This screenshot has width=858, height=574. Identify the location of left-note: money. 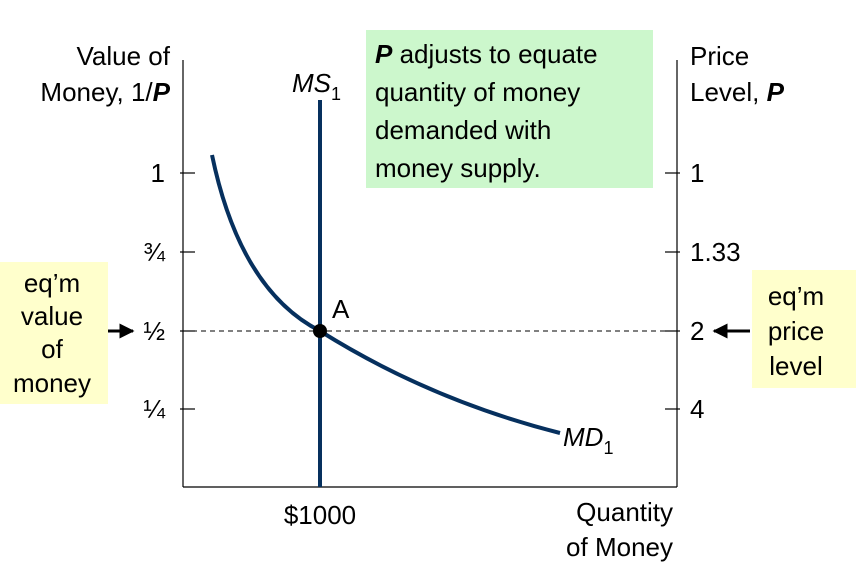
(52, 383).